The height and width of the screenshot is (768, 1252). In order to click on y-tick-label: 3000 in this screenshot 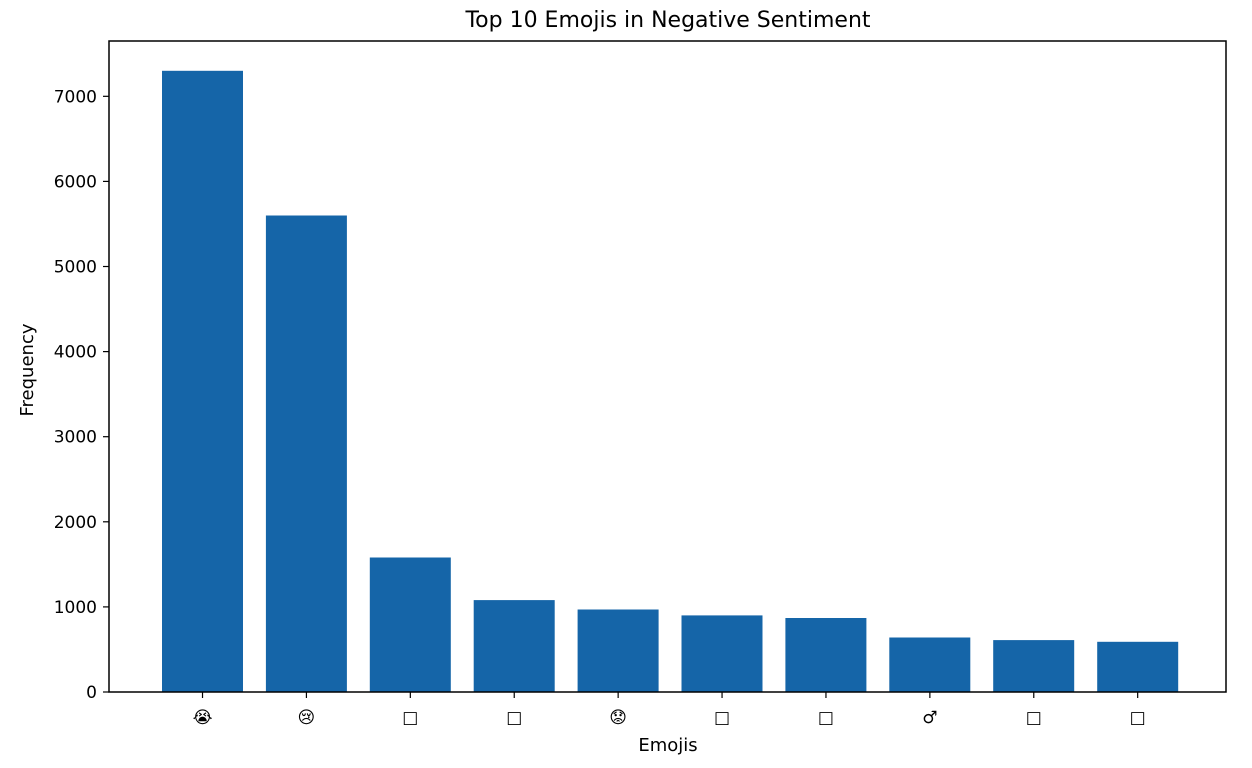, I will do `click(75, 438)`.